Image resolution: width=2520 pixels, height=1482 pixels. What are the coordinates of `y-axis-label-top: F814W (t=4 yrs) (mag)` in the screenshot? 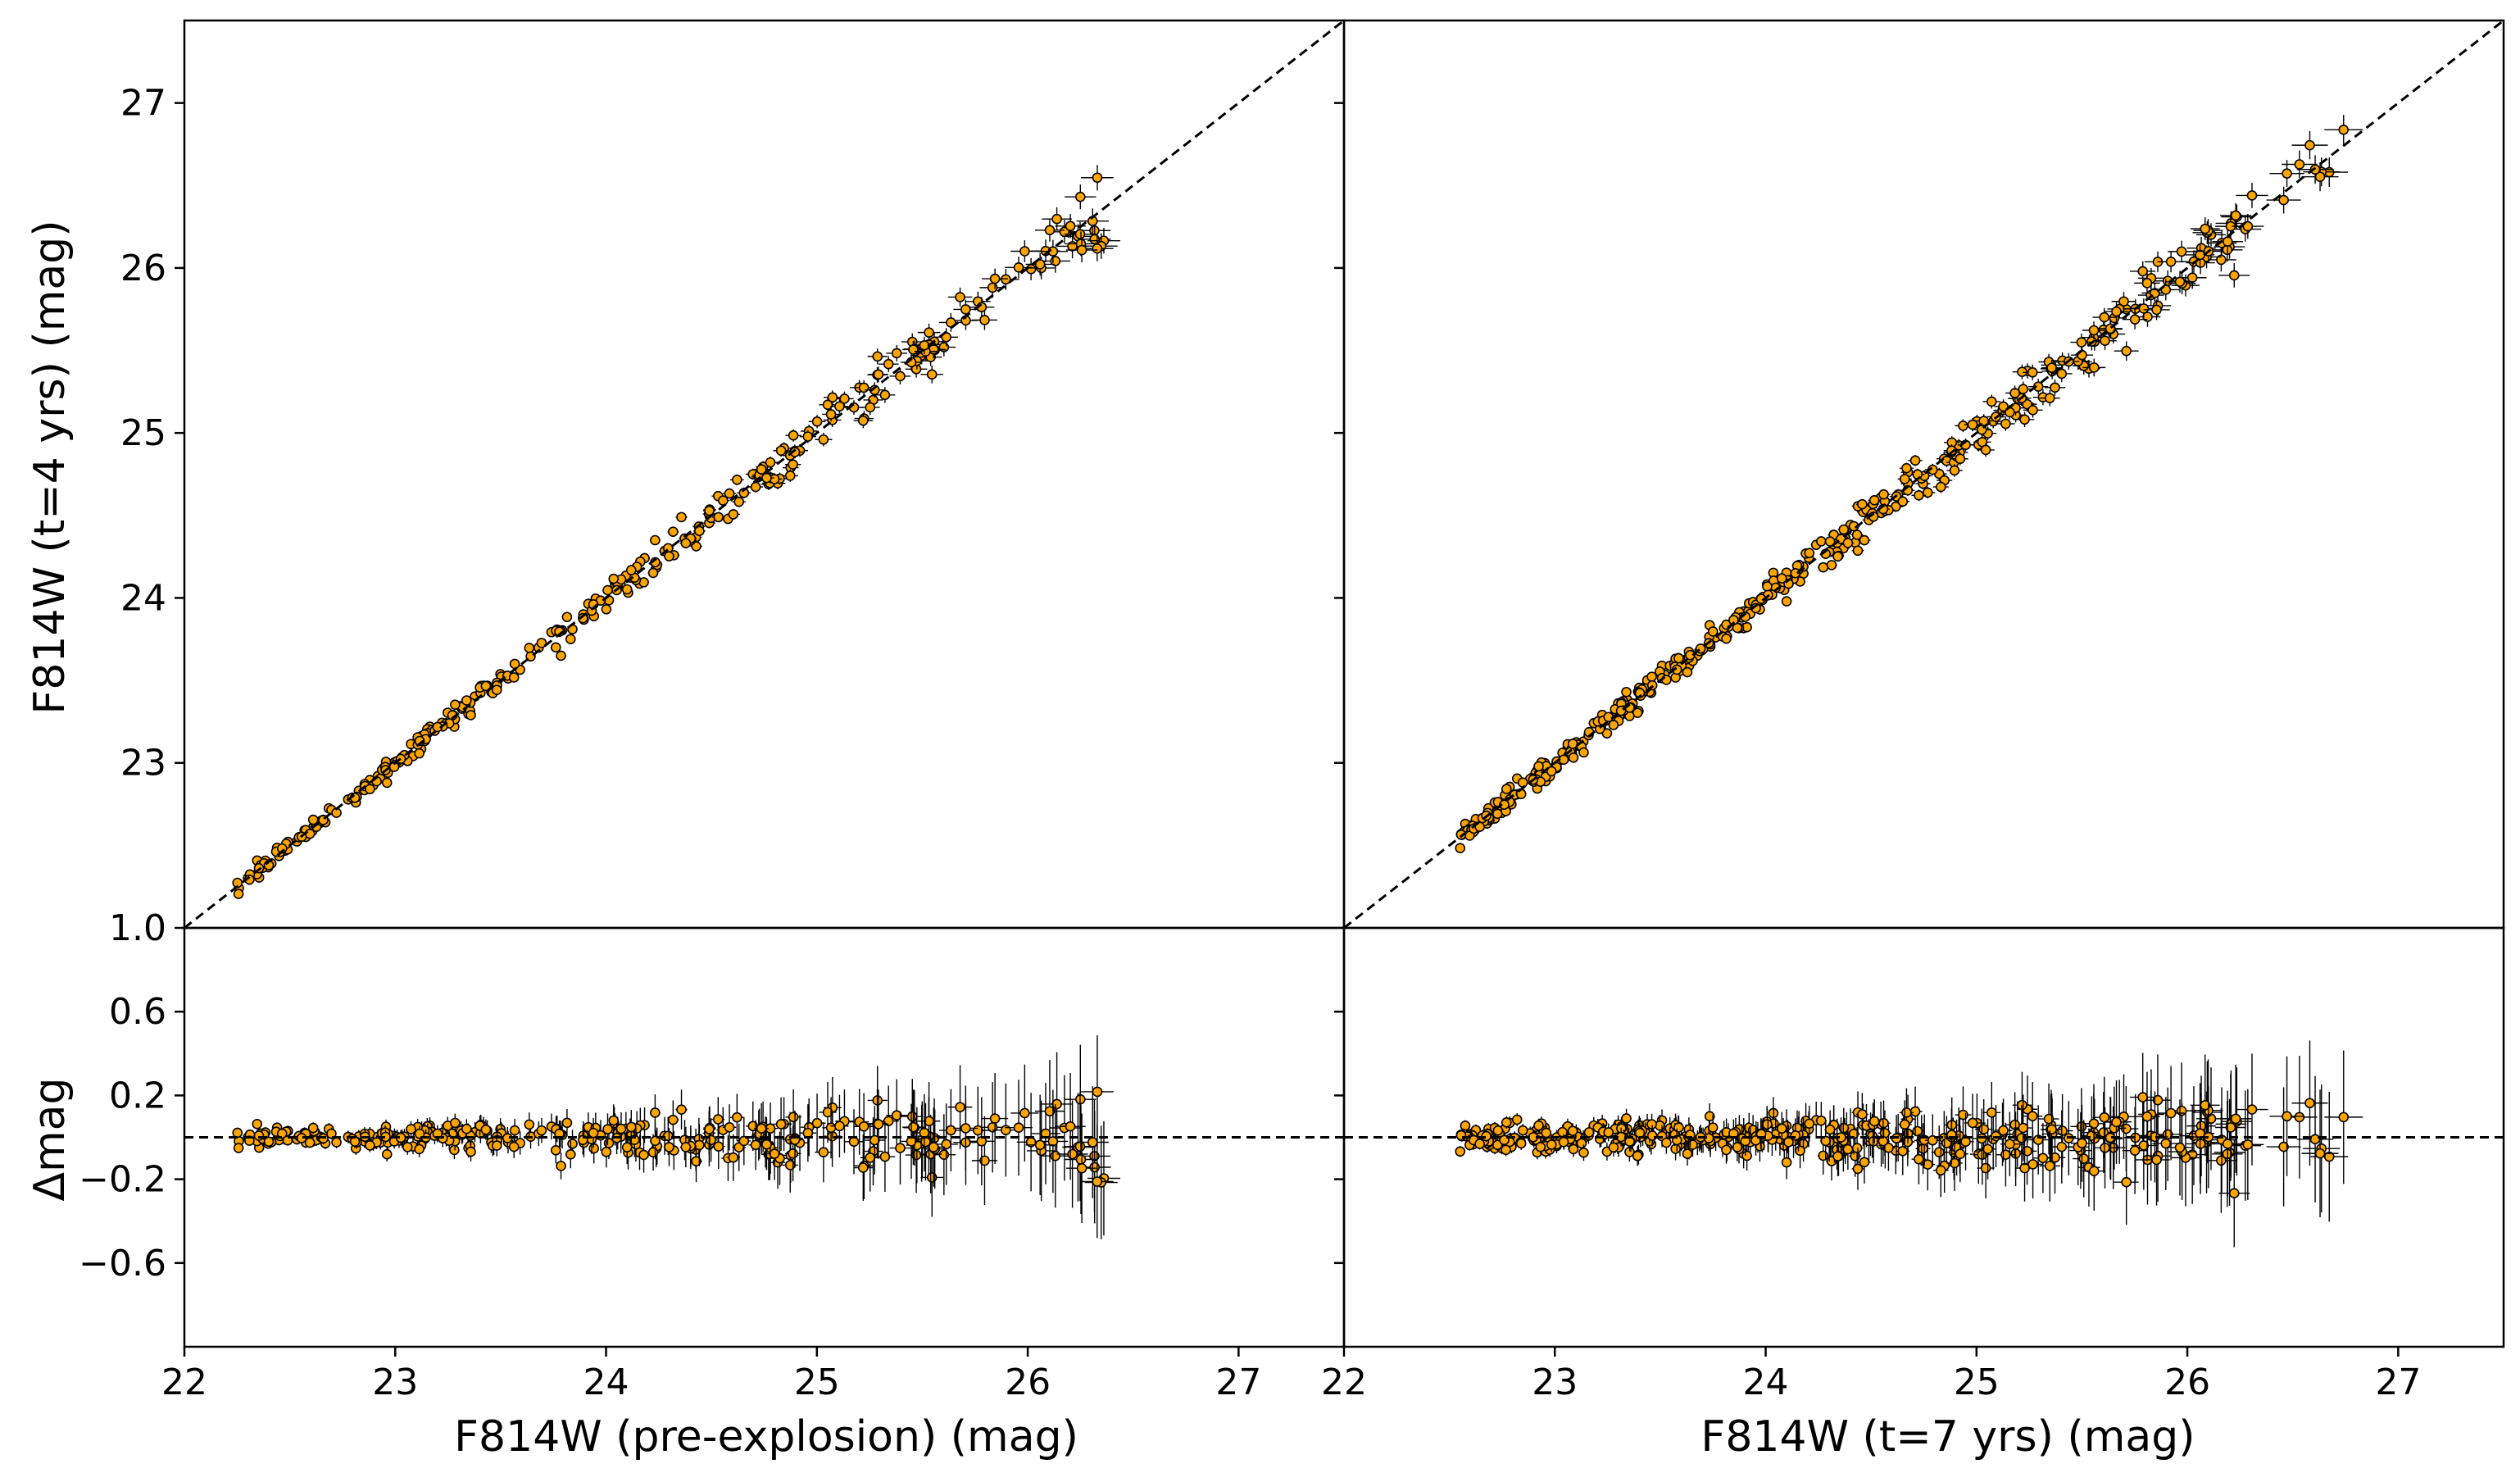 It's located at (50, 467).